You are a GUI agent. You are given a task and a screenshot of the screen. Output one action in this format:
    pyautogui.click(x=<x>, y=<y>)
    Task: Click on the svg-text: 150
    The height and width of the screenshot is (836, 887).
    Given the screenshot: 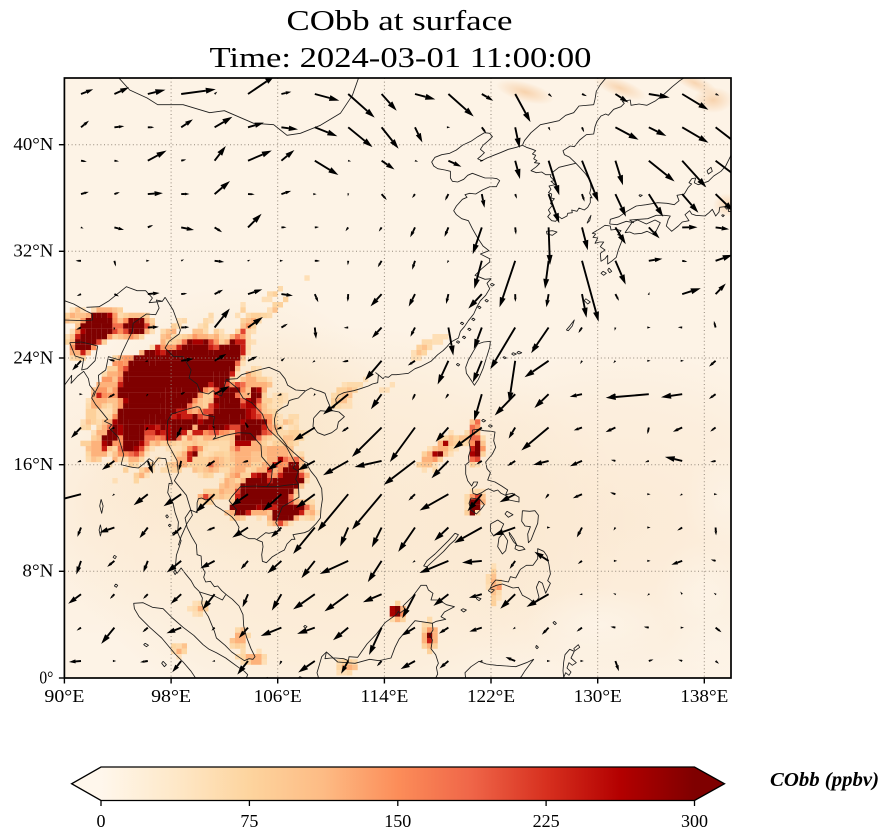 What is the action you would take?
    pyautogui.click(x=397, y=821)
    